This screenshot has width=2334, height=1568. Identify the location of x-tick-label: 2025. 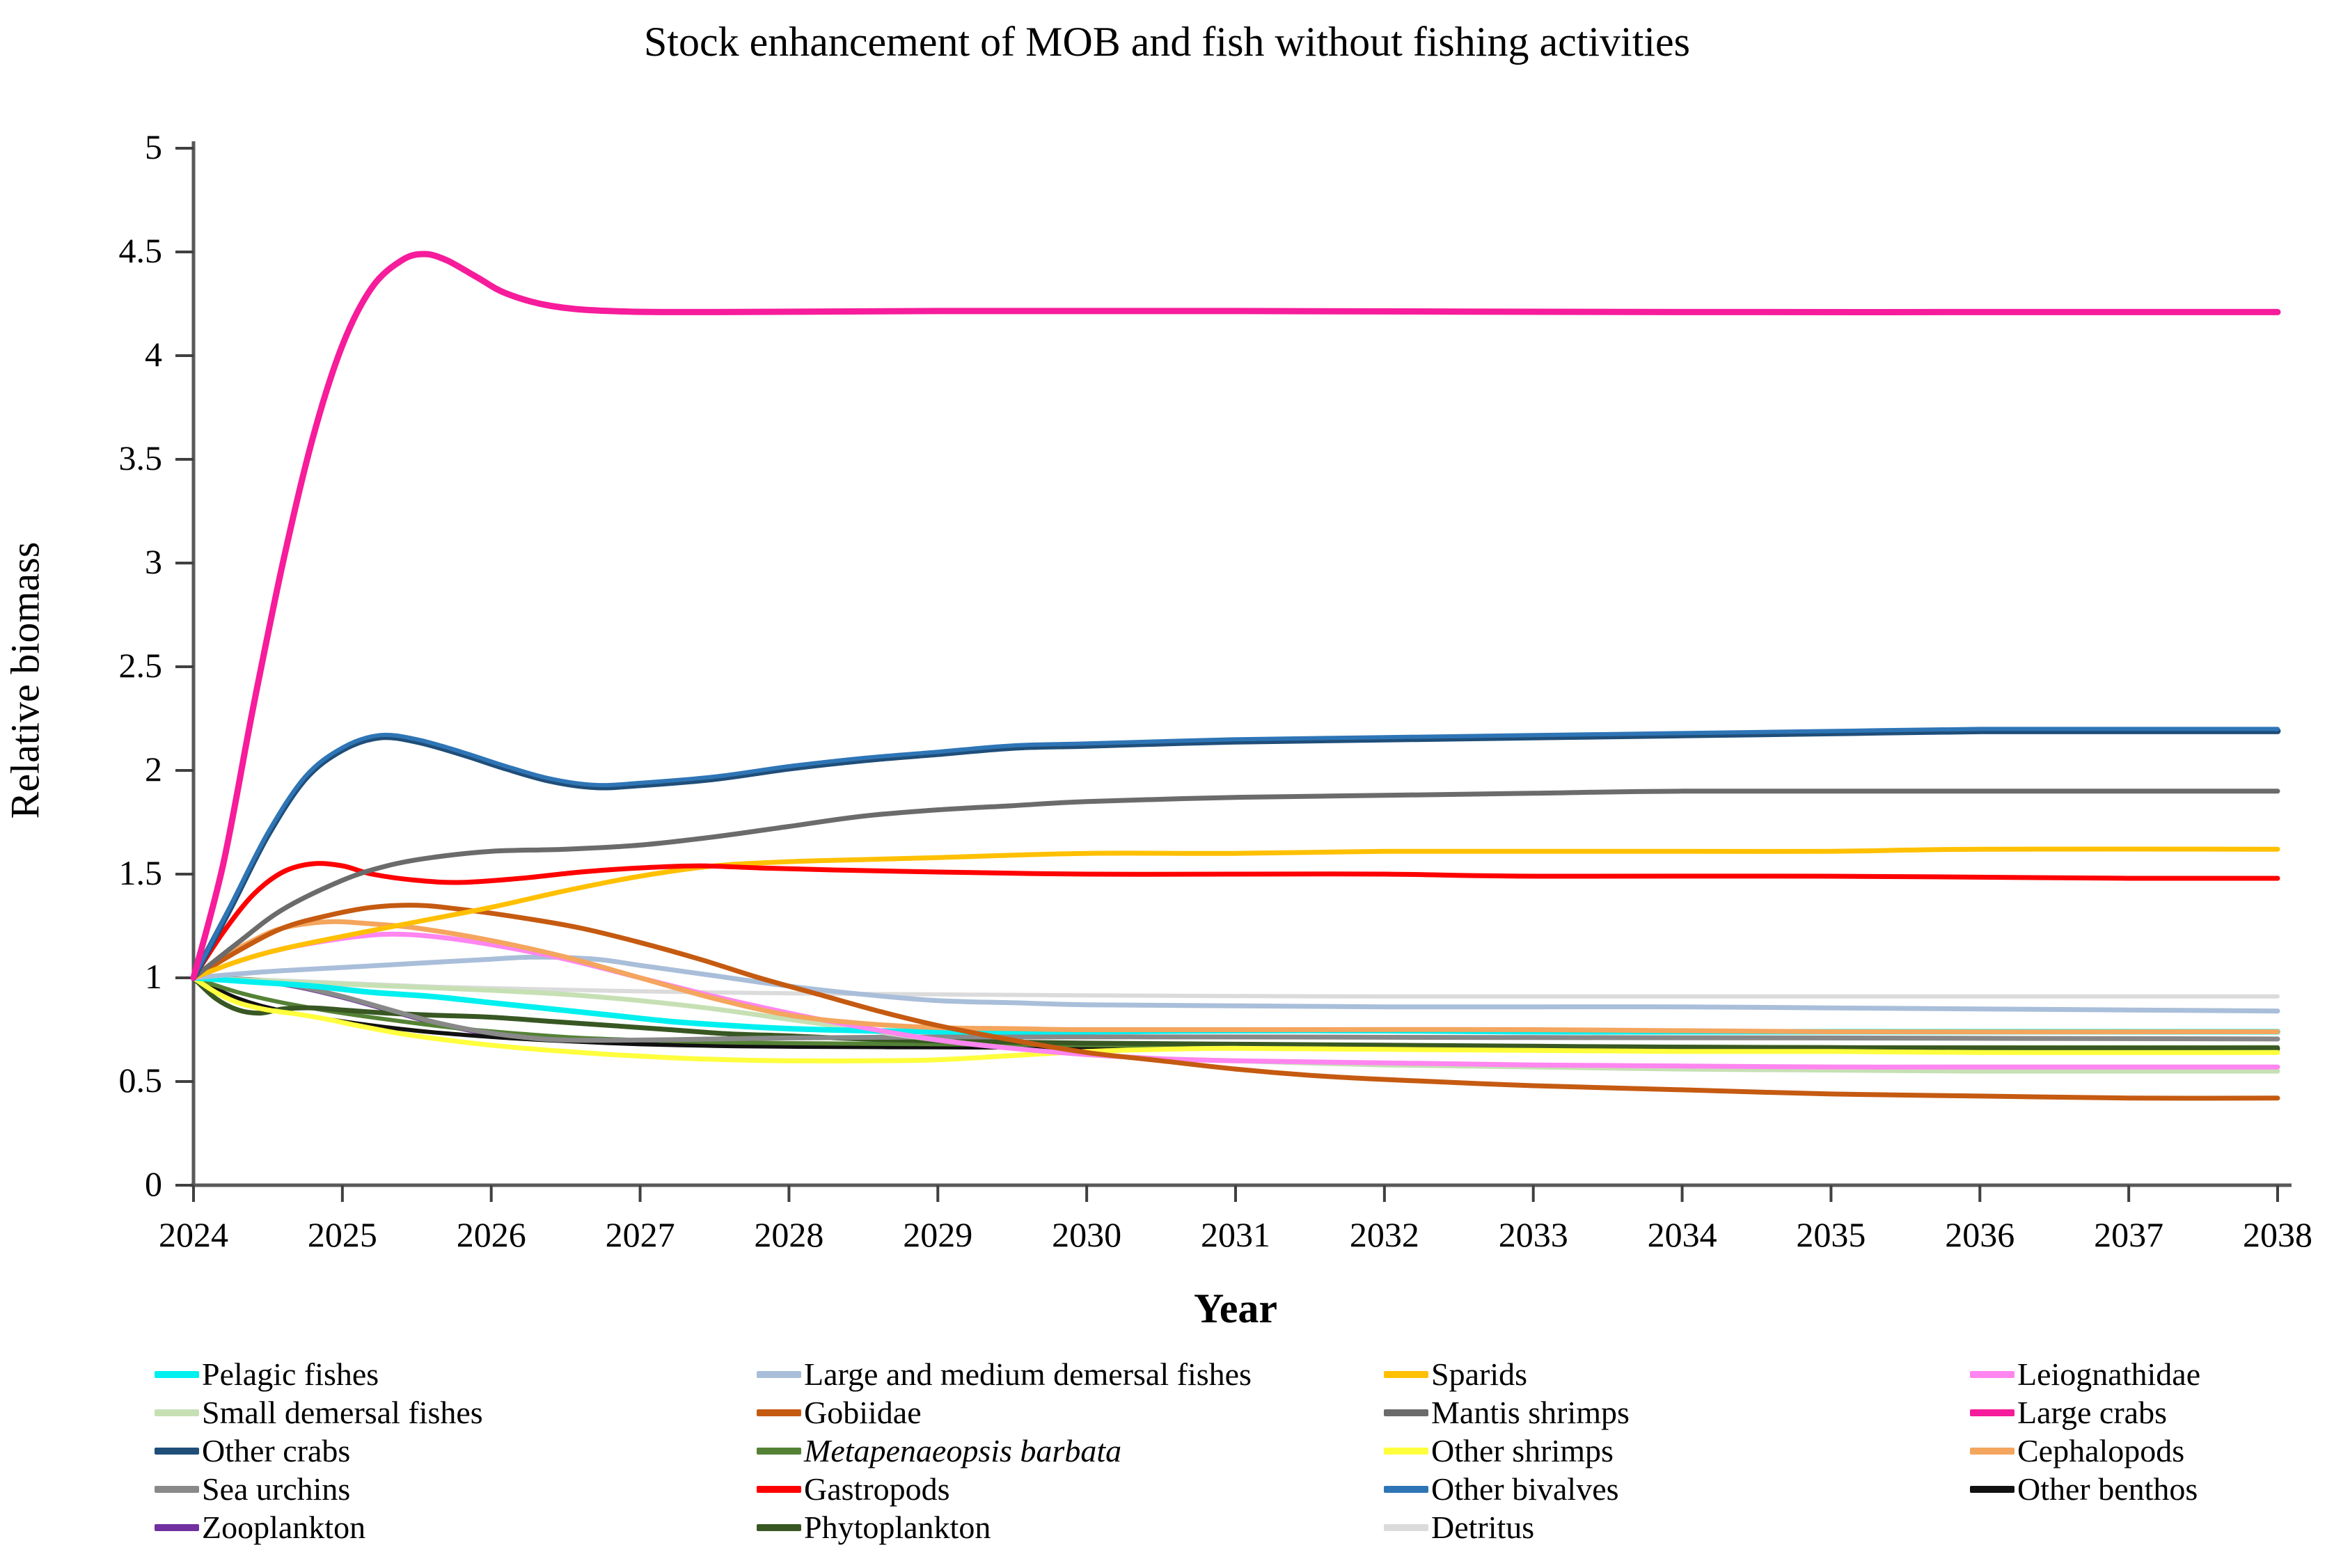
(342, 1234).